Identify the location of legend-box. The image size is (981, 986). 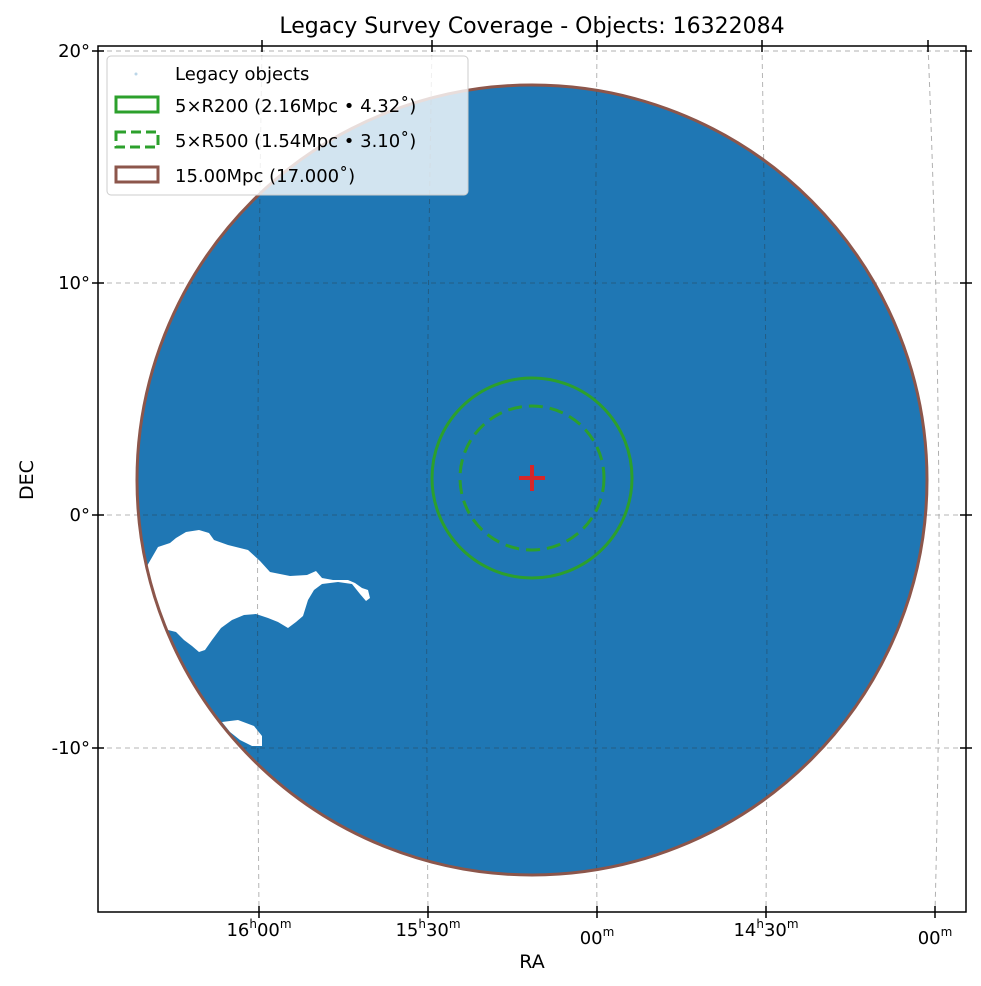
(287, 125).